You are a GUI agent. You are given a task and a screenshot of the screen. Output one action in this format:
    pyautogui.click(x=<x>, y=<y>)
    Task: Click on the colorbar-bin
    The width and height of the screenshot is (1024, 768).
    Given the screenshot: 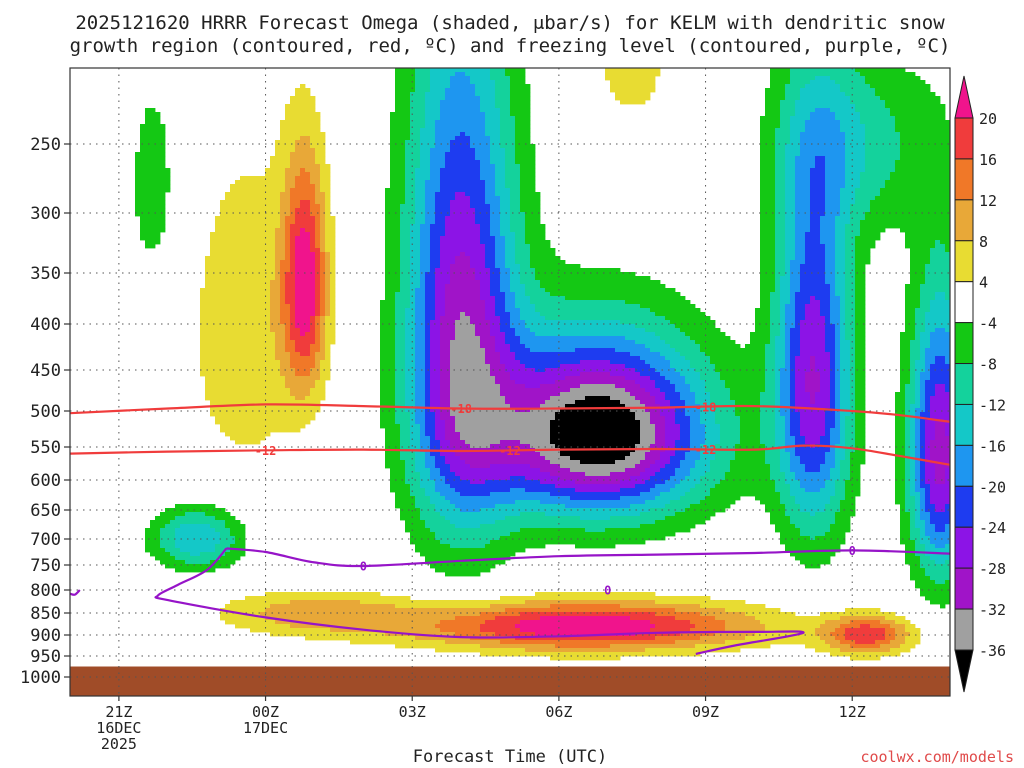 What is the action you would take?
    pyautogui.click(x=964, y=506)
    